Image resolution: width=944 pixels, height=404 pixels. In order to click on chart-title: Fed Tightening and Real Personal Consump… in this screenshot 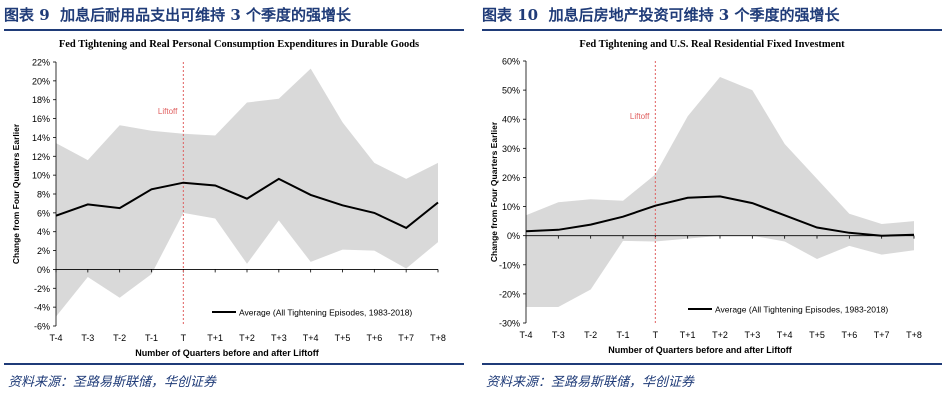, I will do `click(239, 44)`.